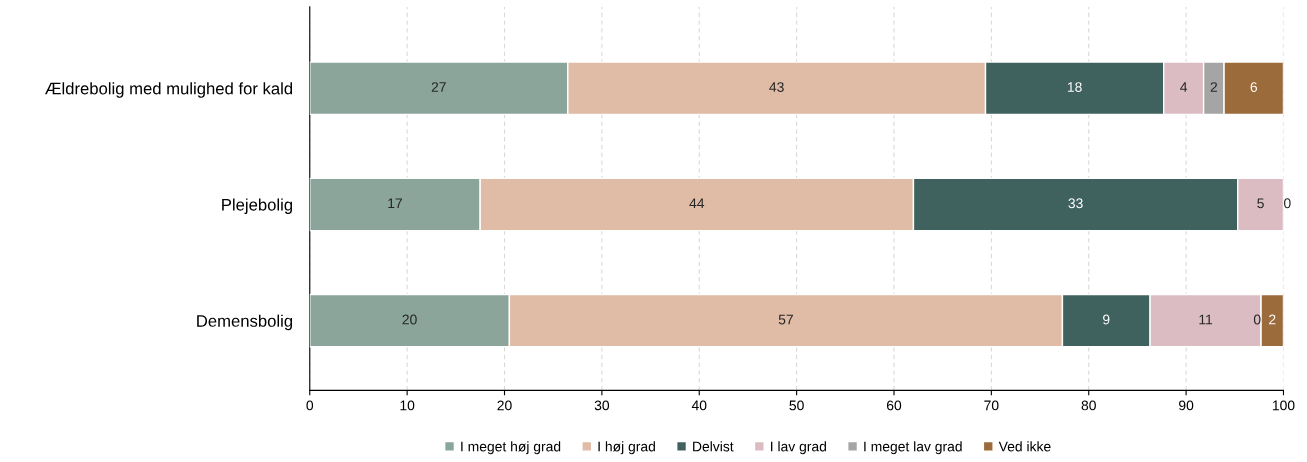 This screenshot has height=462, width=1307. What do you see at coordinates (1283, 405) in the screenshot?
I see `x-tick-label: 100` at bounding box center [1283, 405].